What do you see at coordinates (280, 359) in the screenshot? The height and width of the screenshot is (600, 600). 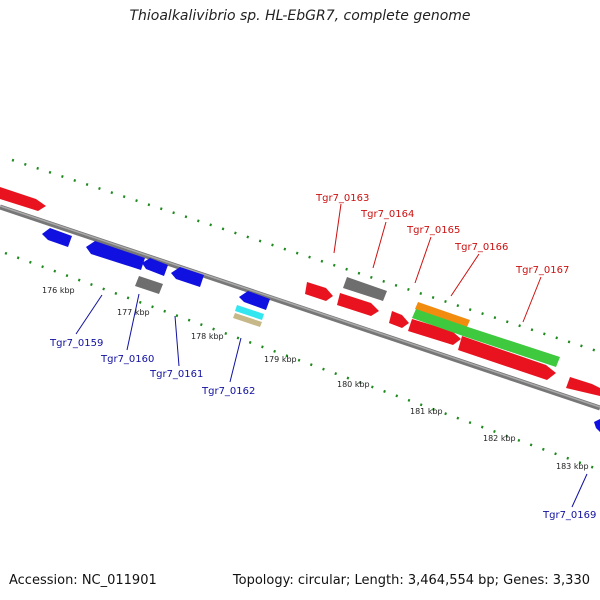 I see `tick-label: 179 kbp` at bounding box center [280, 359].